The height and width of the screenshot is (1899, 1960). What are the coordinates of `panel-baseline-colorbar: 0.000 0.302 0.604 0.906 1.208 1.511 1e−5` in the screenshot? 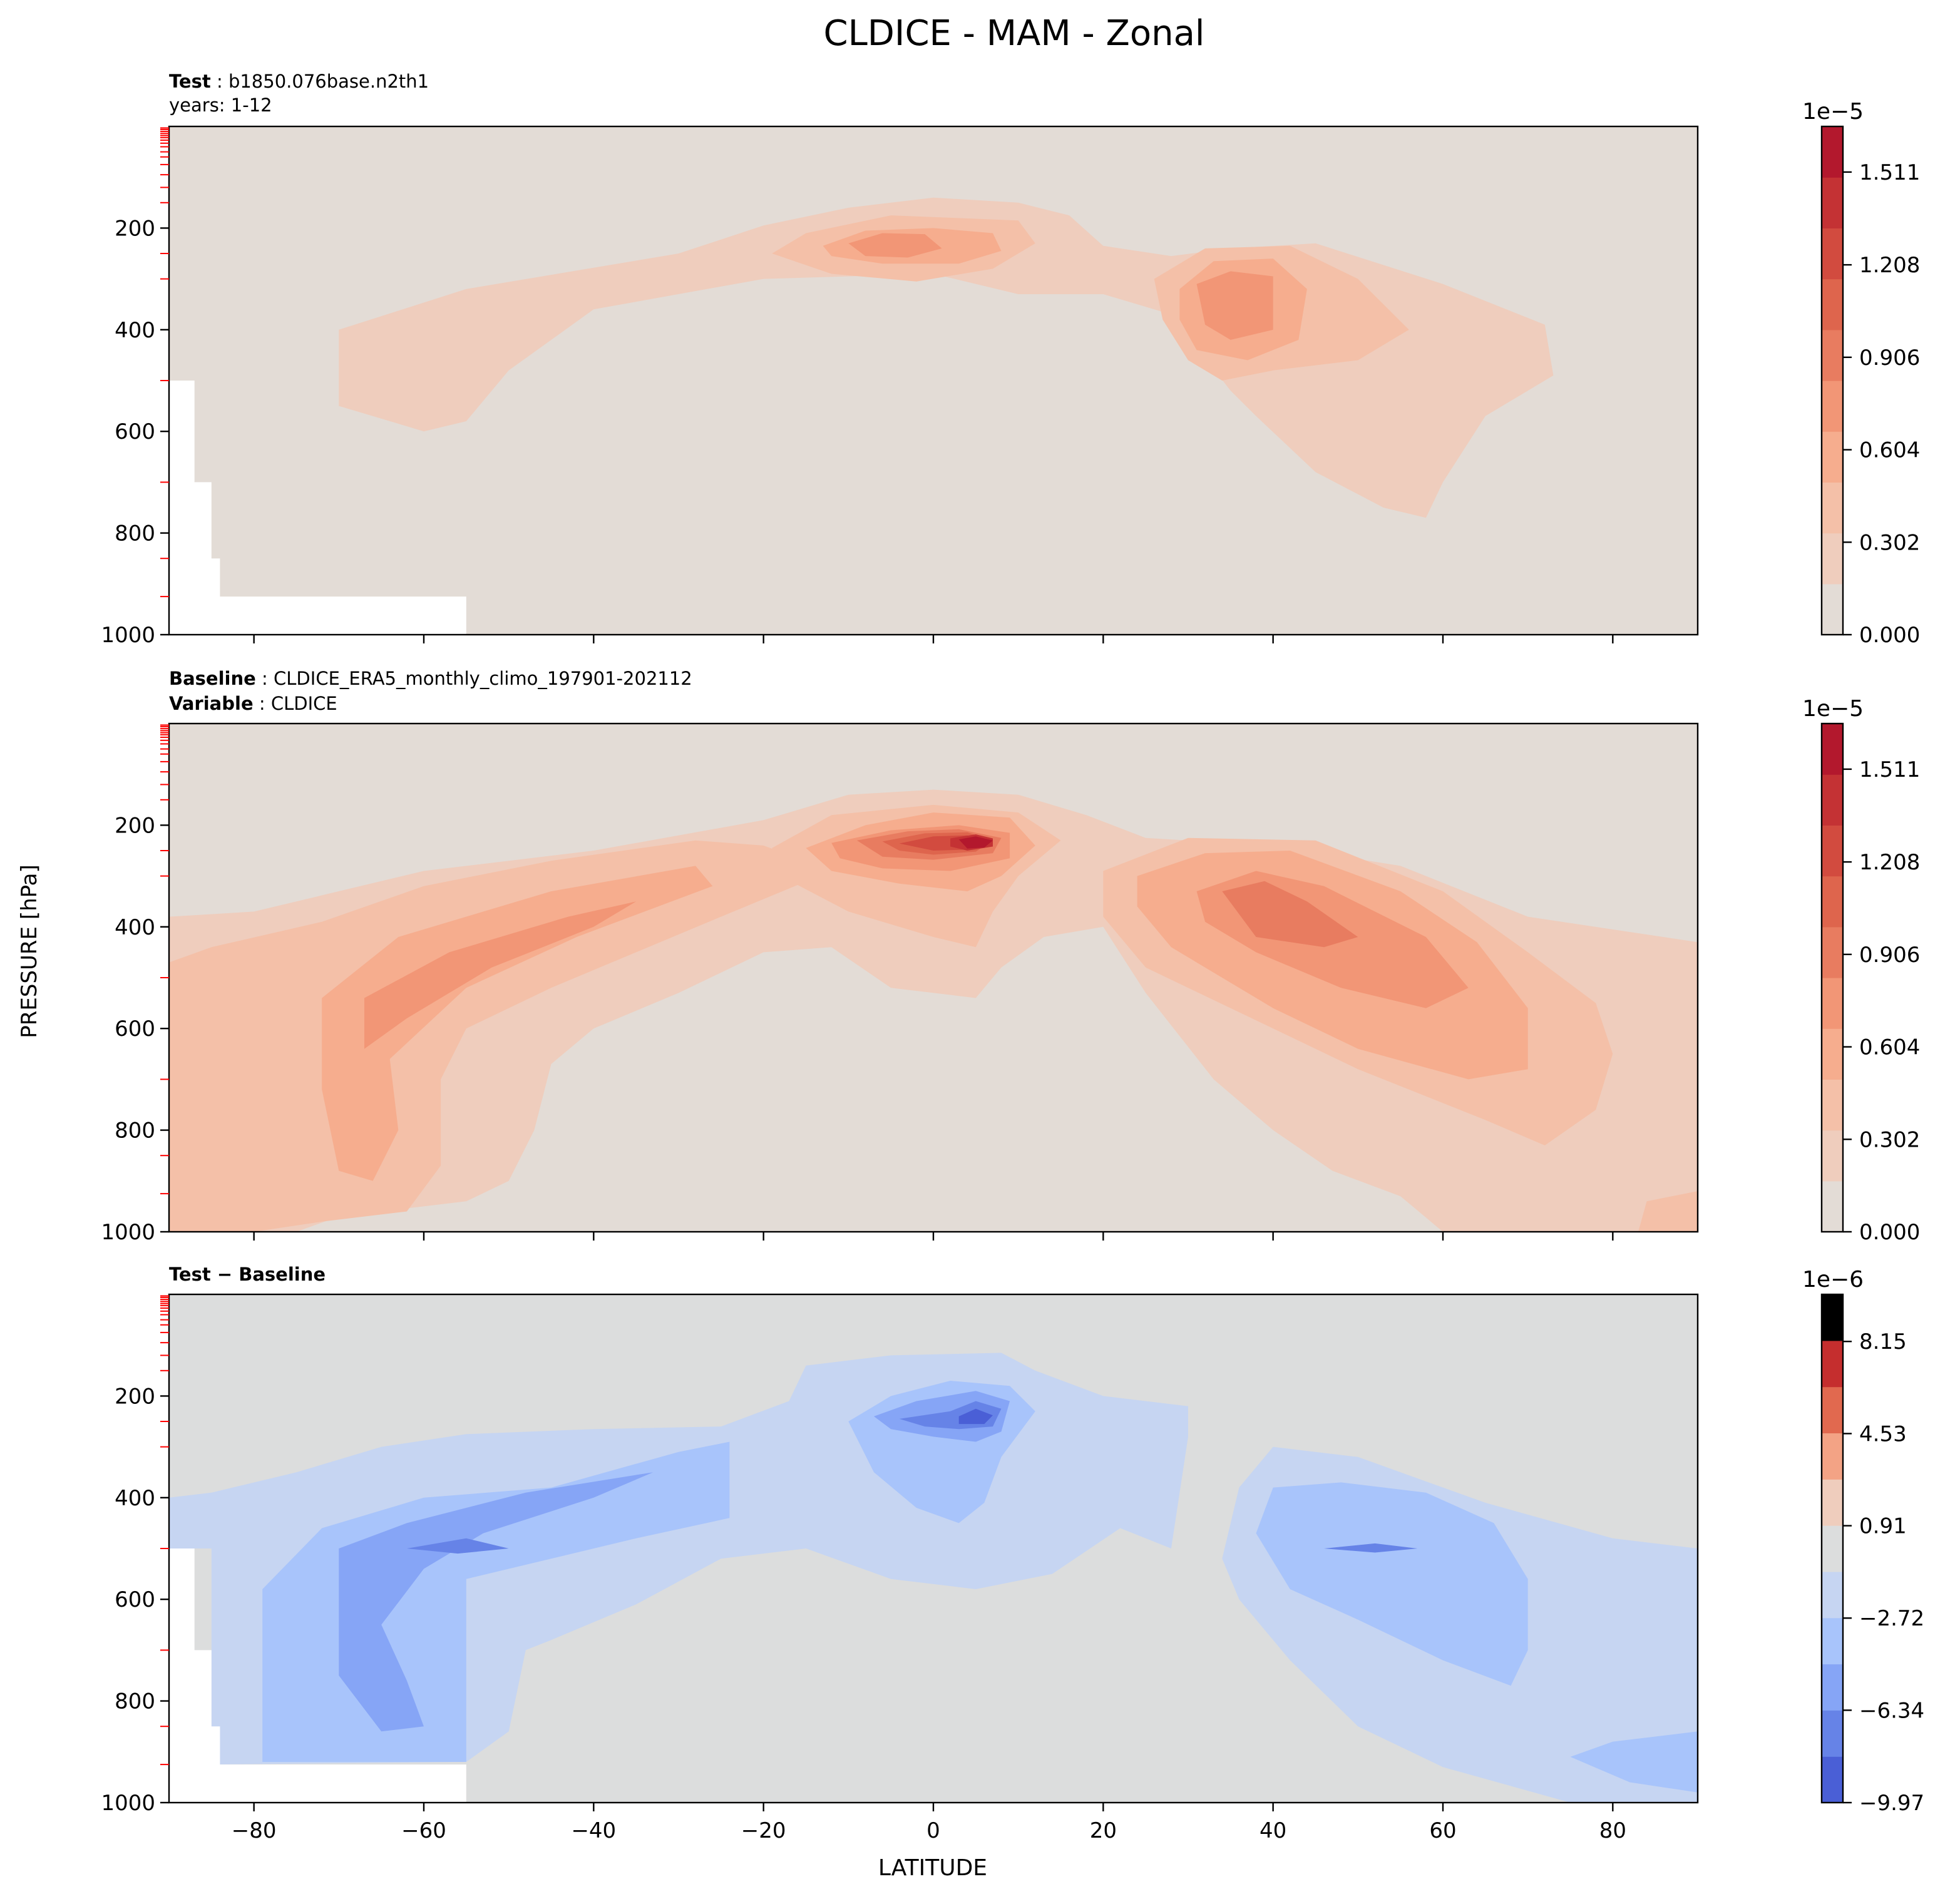 It's located at (1861, 970).